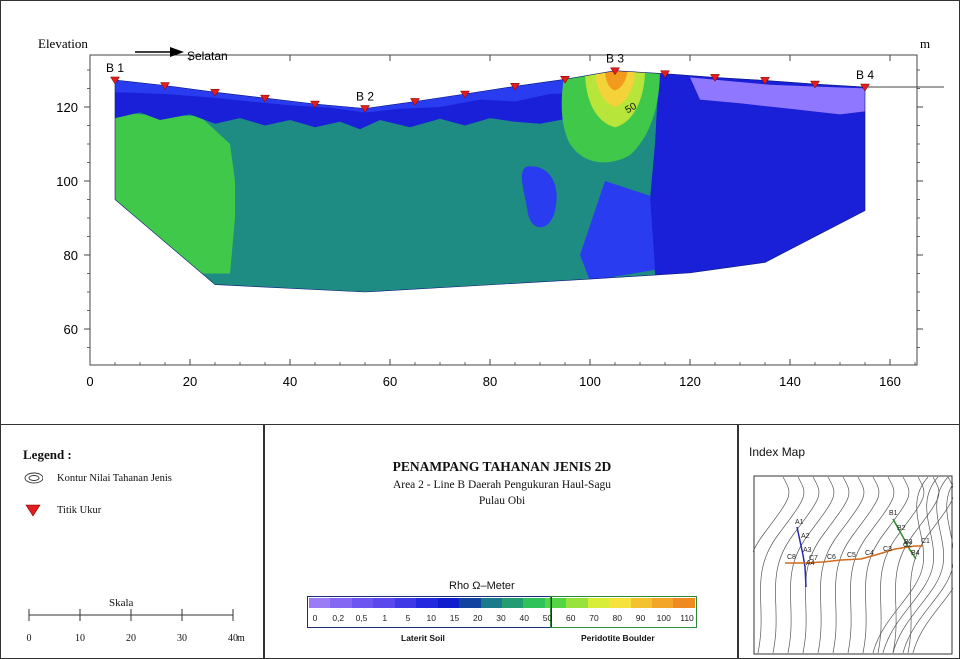 The width and height of the screenshot is (960, 659). What do you see at coordinates (71, 329) in the screenshot?
I see `y-tick-label: 60` at bounding box center [71, 329].